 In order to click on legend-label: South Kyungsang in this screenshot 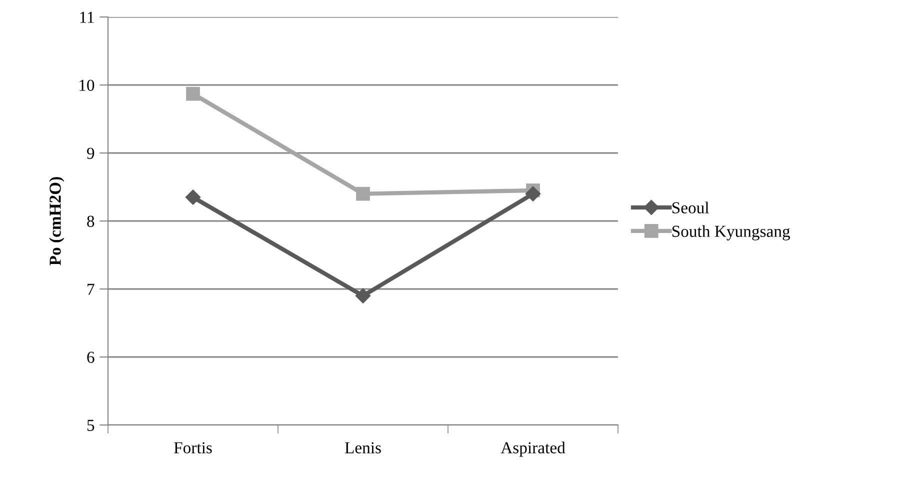, I will do `click(731, 232)`.